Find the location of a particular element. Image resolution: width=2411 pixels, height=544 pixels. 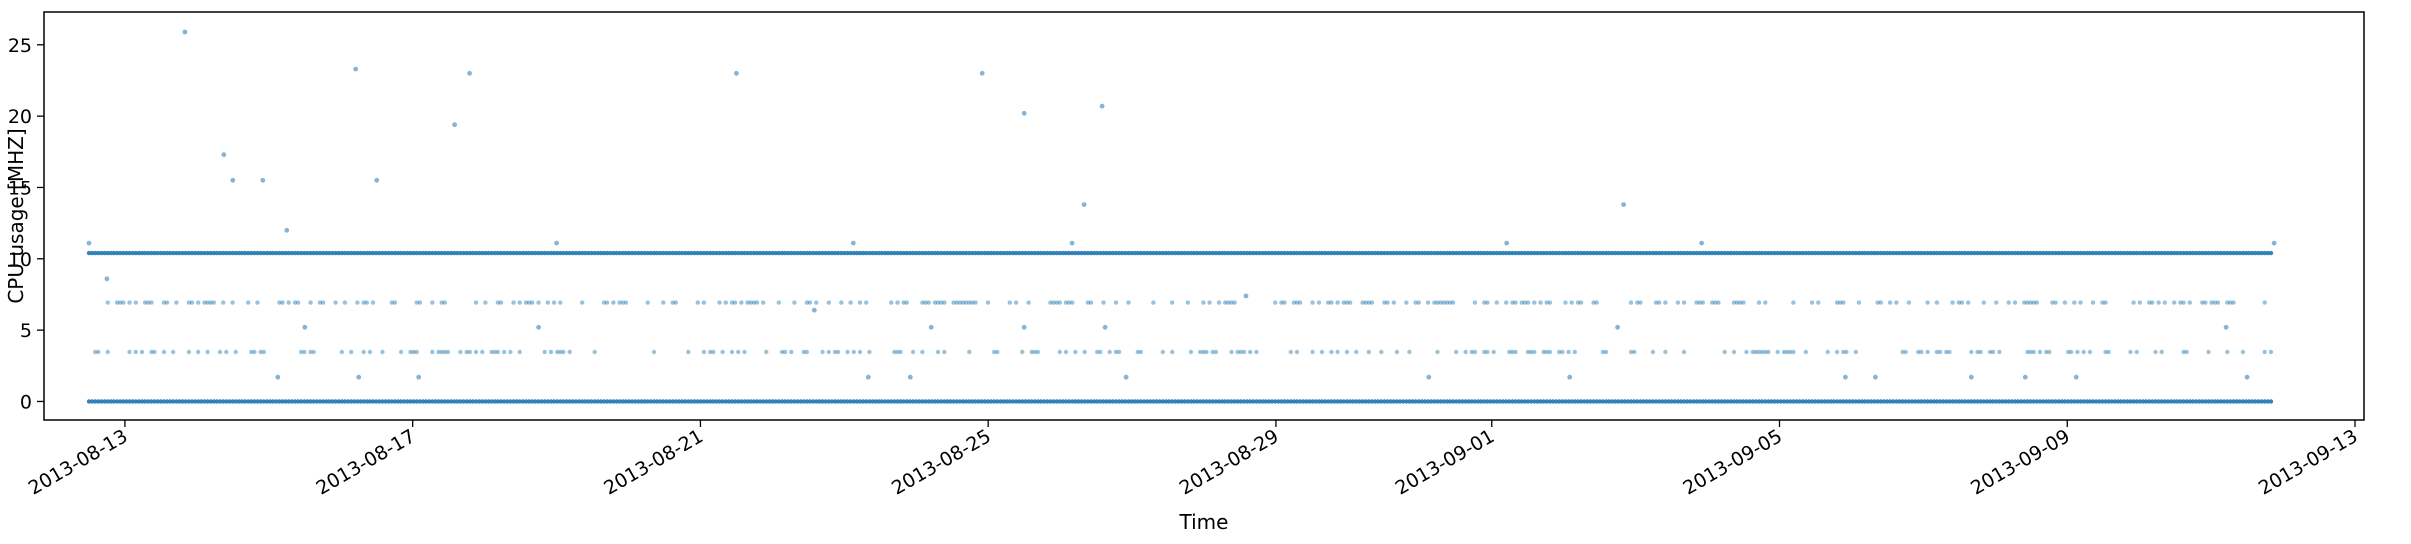

y-tick-label: 0 is located at coordinates (26, 402).